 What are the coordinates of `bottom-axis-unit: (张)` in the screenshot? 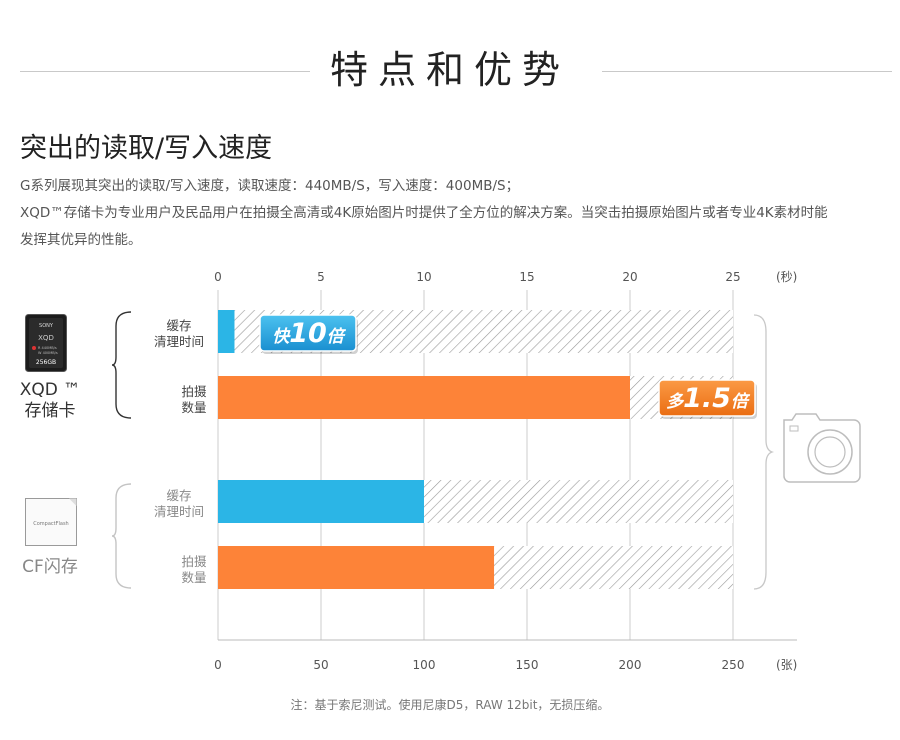 It's located at (786, 665).